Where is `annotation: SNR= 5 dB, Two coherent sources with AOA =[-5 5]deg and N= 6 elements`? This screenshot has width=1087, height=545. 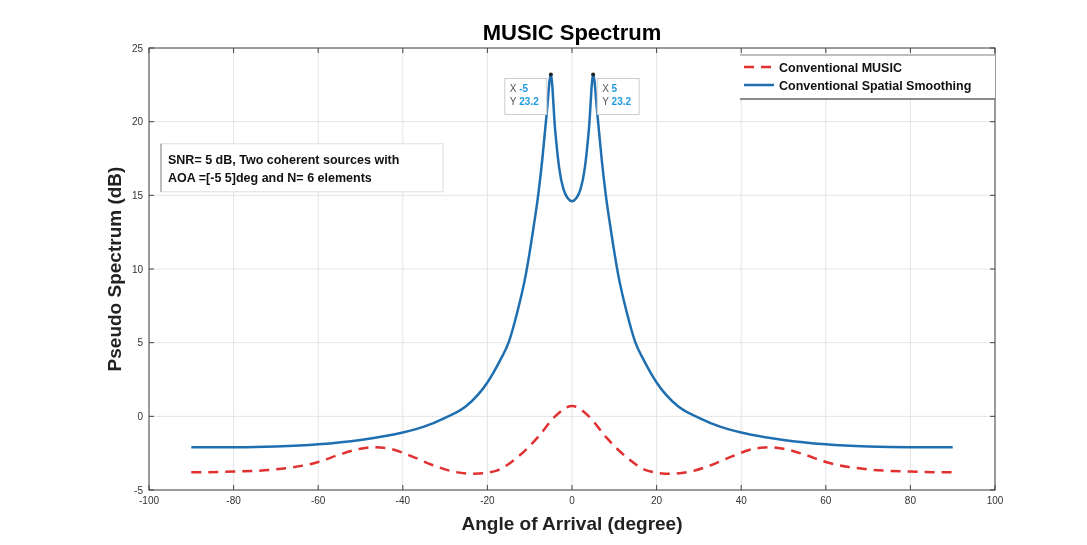 annotation: SNR= 5 dB, Two coherent sources with AOA =[-5 5]deg and N= 6 elements is located at coordinates (284, 168).